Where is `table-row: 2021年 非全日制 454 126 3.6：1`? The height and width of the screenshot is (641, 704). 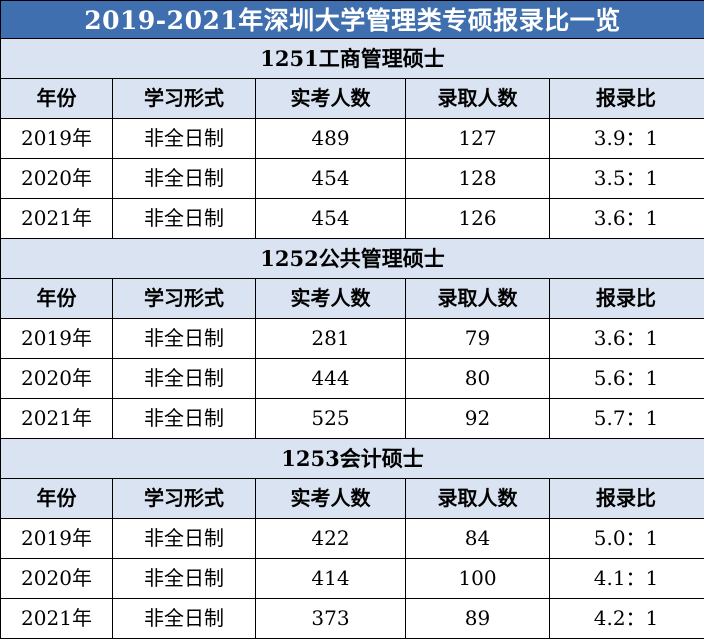
table-row: 2021年 非全日制 454 126 3.6：1 is located at coordinates (352, 219).